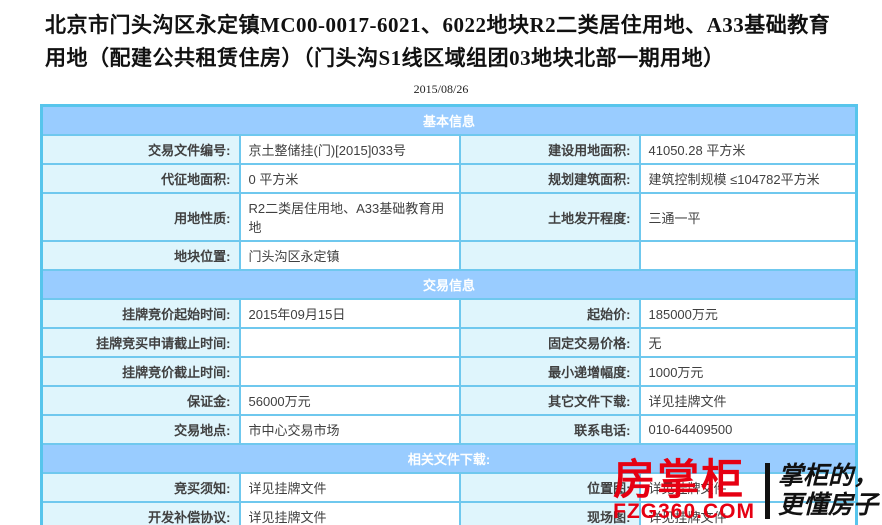  I want to click on table-row: 交易地点: 市中心交易市场 联系电话: 010-64409500, so click(449, 429).